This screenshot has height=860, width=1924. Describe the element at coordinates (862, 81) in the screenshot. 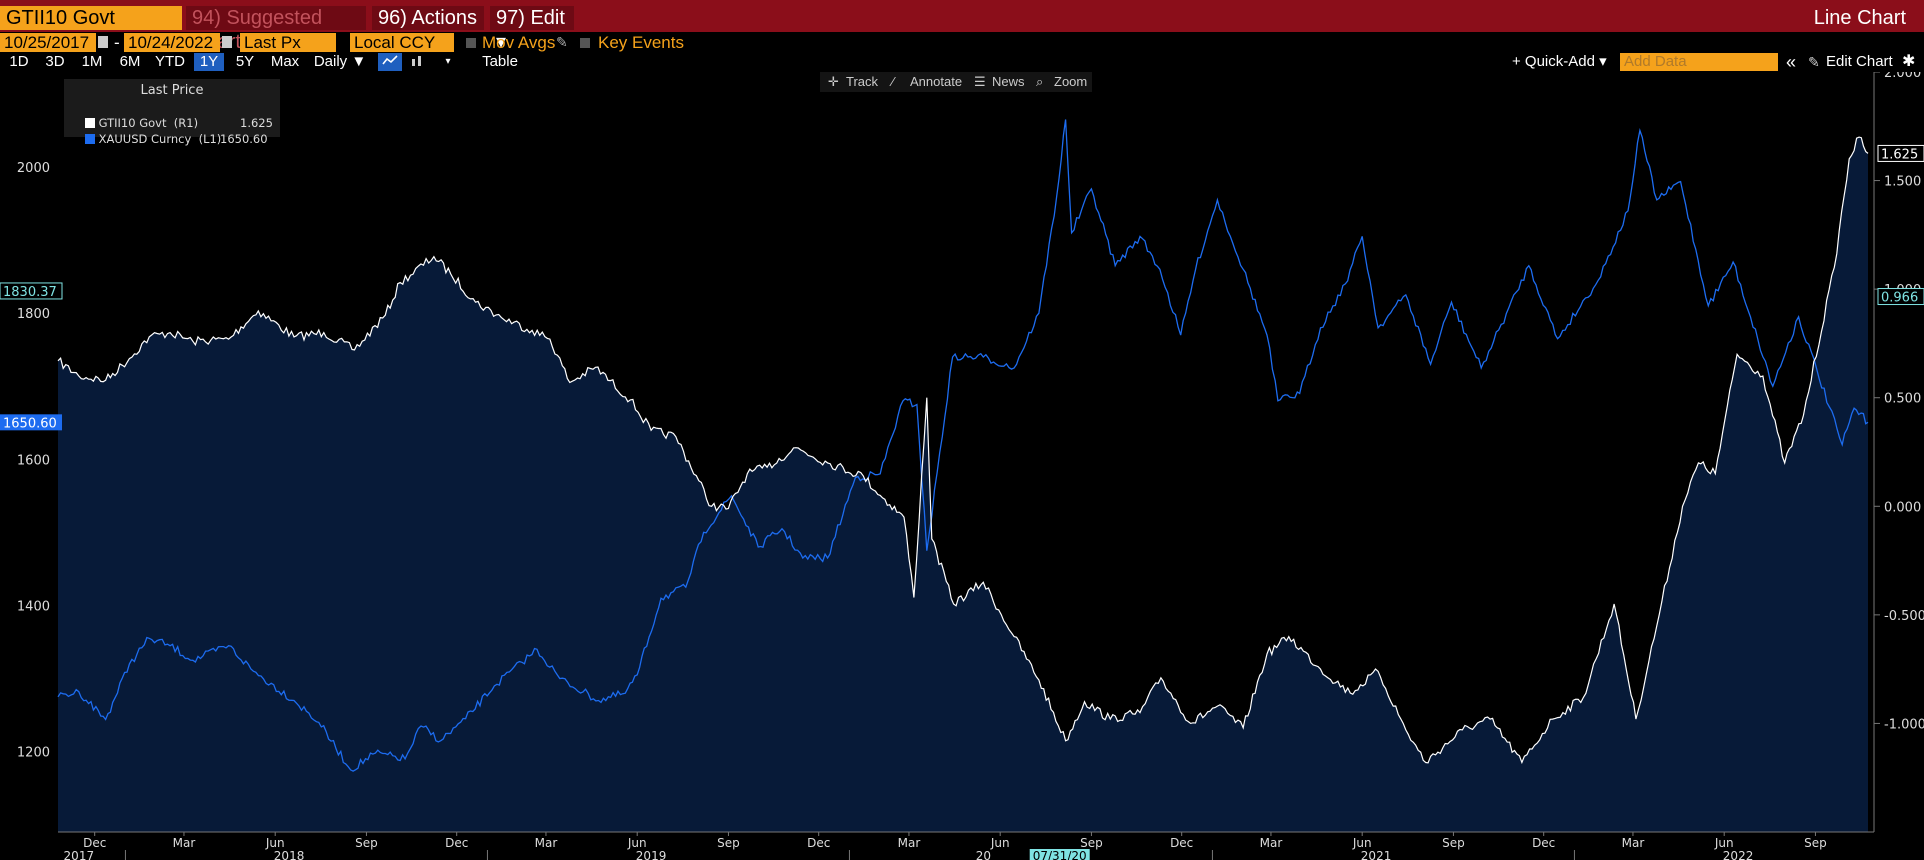

I see `track-button: Track` at that location.